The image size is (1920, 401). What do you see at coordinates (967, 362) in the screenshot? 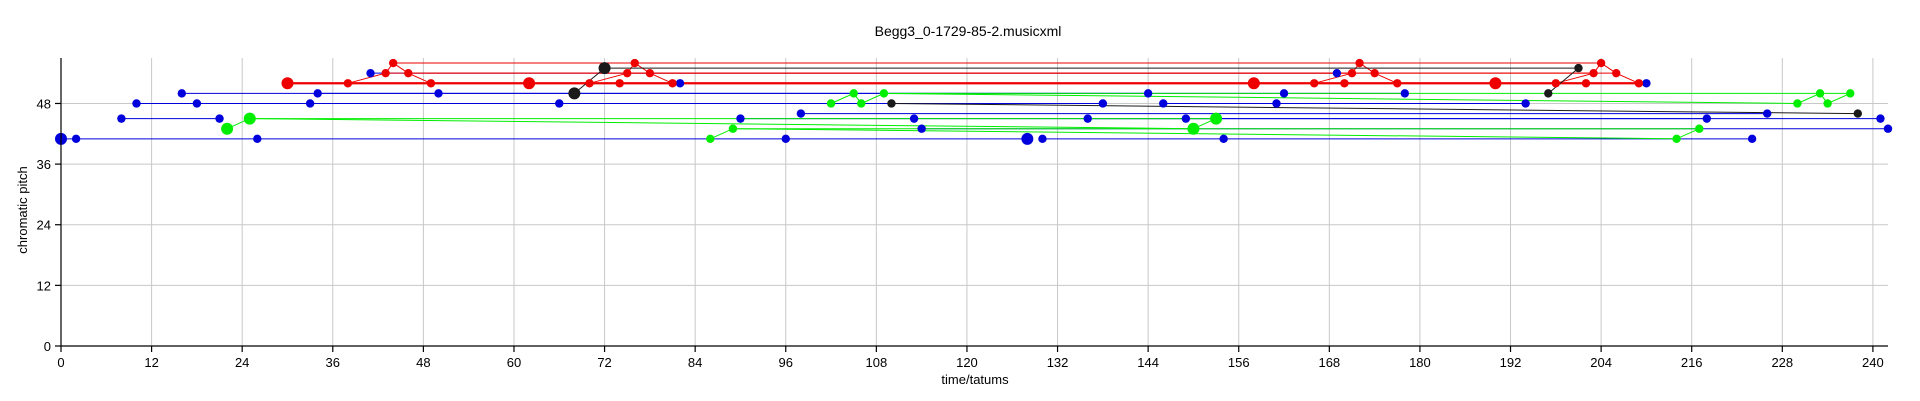
I see `x-tick-label: 120` at bounding box center [967, 362].